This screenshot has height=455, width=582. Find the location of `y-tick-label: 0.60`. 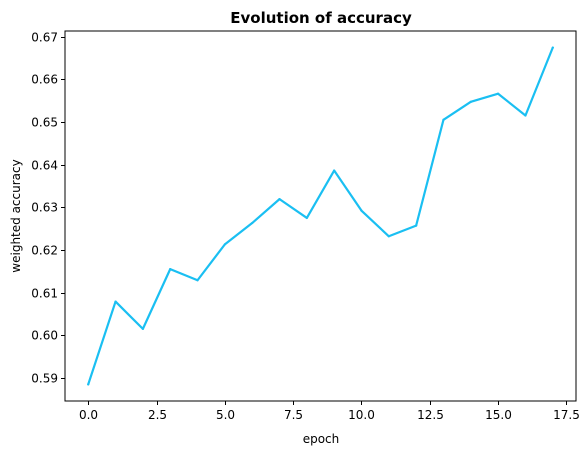

y-tick-label: 0.60 is located at coordinates (44, 336).